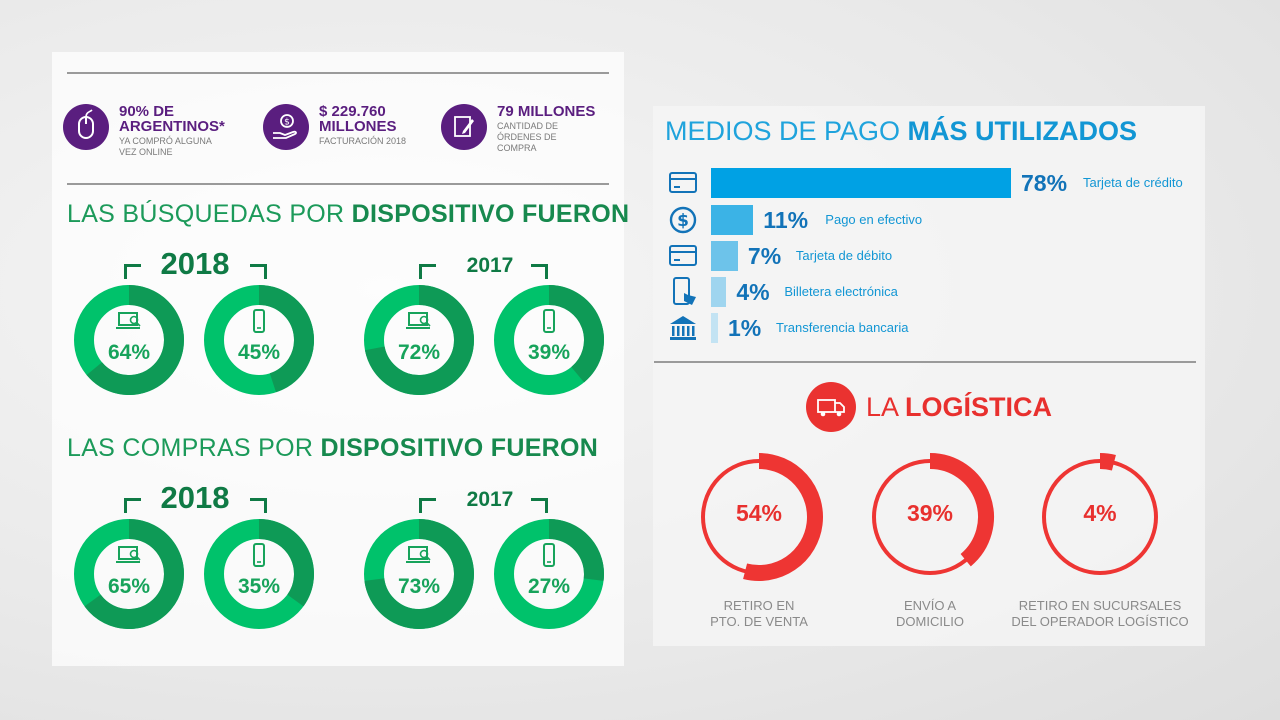 Image resolution: width=1280 pixels, height=720 pixels. I want to click on divider-payments, so click(925, 362).